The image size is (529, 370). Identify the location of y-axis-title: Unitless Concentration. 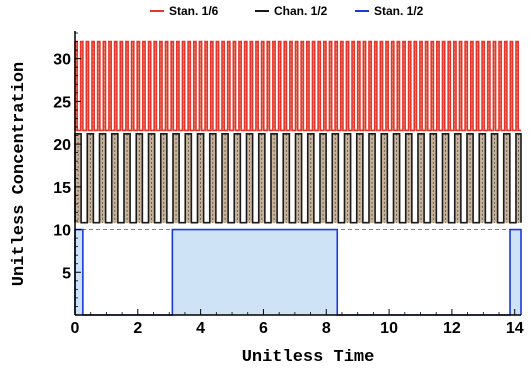
(19, 174).